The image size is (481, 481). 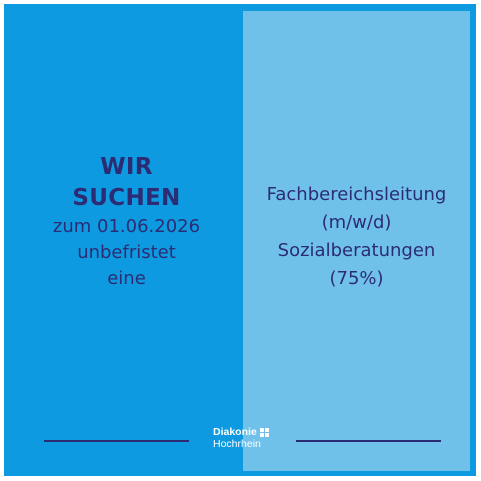 What do you see at coordinates (237, 444) in the screenshot?
I see `logo-region: Hochrhein` at bounding box center [237, 444].